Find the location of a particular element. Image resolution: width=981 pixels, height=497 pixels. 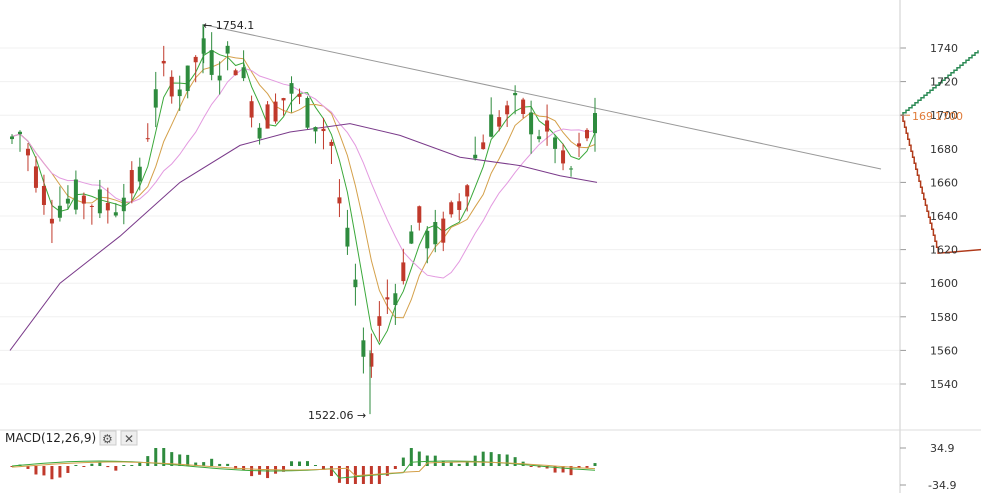

price-tick-label: 1680 is located at coordinates (944, 149).